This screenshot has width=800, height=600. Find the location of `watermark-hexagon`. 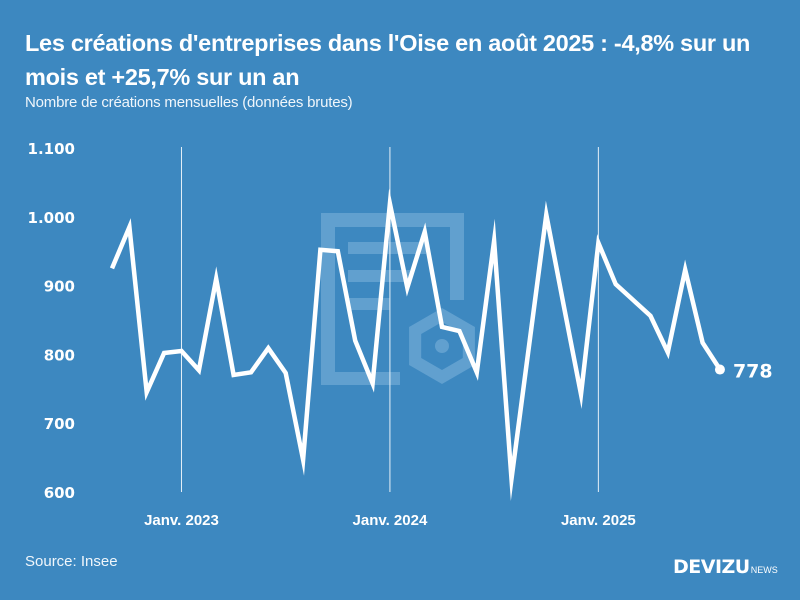

watermark-hexagon is located at coordinates (442, 346).